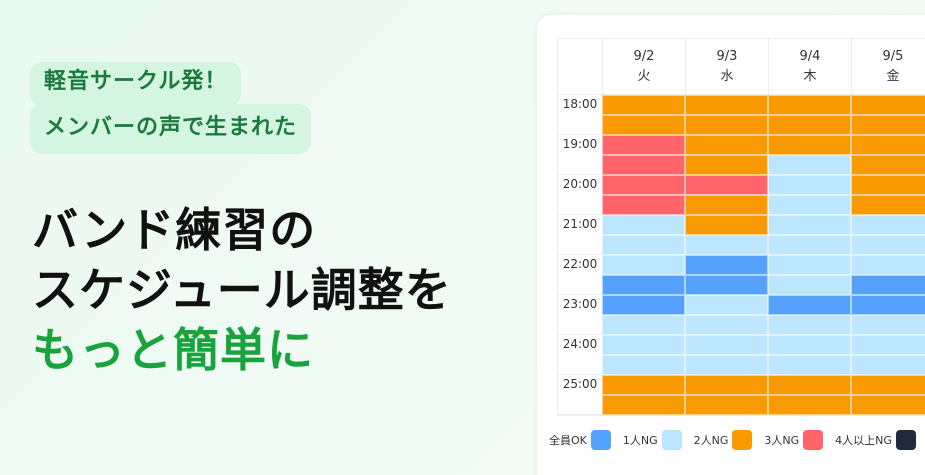  What do you see at coordinates (711, 440) in the screenshot?
I see `legend-label: 2人NG` at bounding box center [711, 440].